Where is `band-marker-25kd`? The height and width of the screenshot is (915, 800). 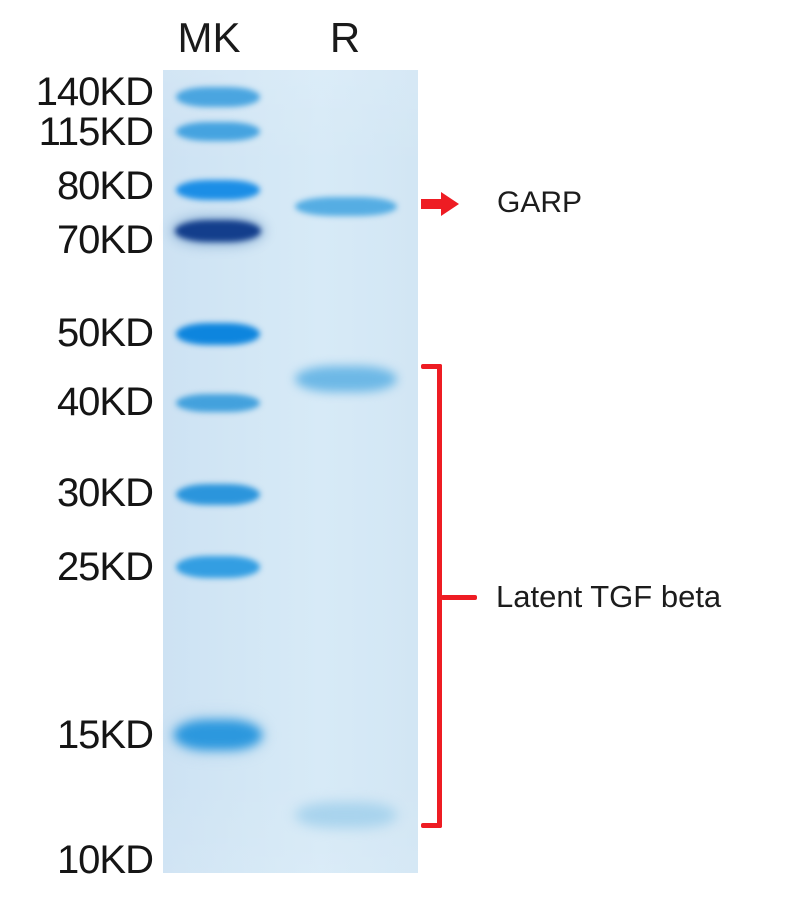
band-marker-25kd is located at coordinates (218, 567).